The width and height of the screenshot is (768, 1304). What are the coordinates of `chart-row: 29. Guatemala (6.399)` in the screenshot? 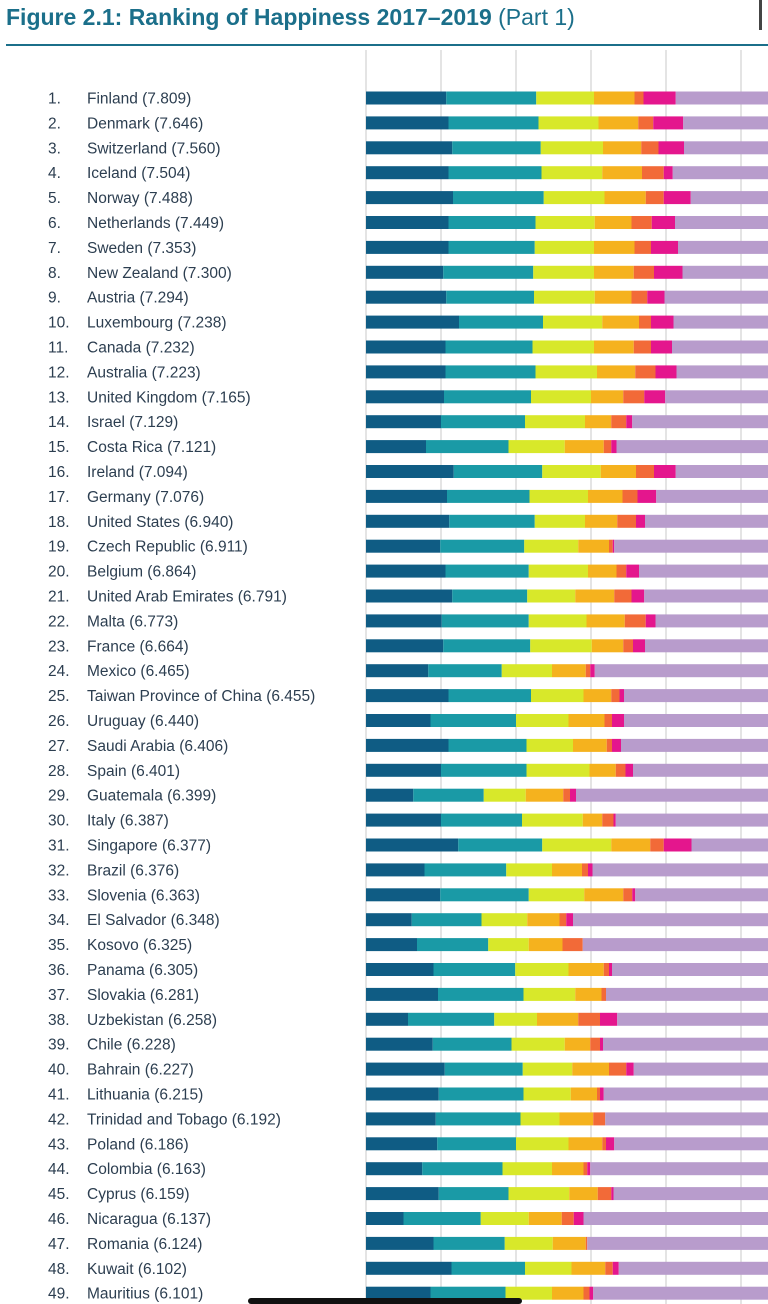 It's located at (408, 796).